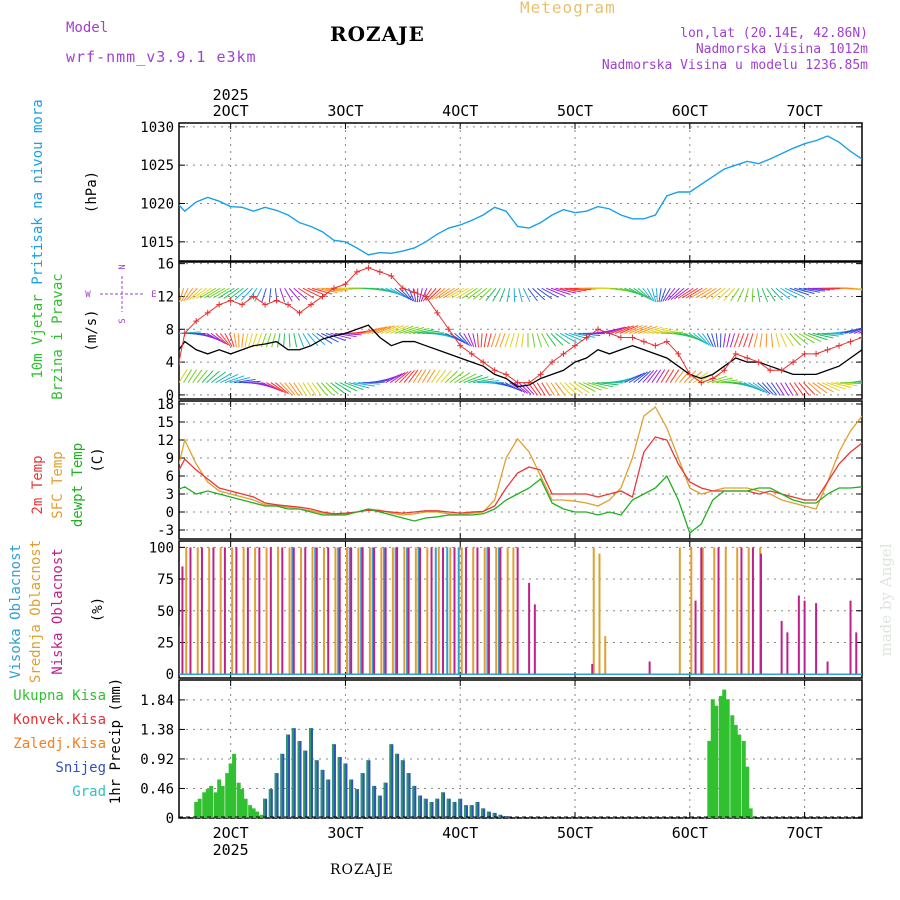 The height and width of the screenshot is (900, 900). What do you see at coordinates (231, 95) in the screenshot?
I see `year-label-top: 2025` at bounding box center [231, 95].